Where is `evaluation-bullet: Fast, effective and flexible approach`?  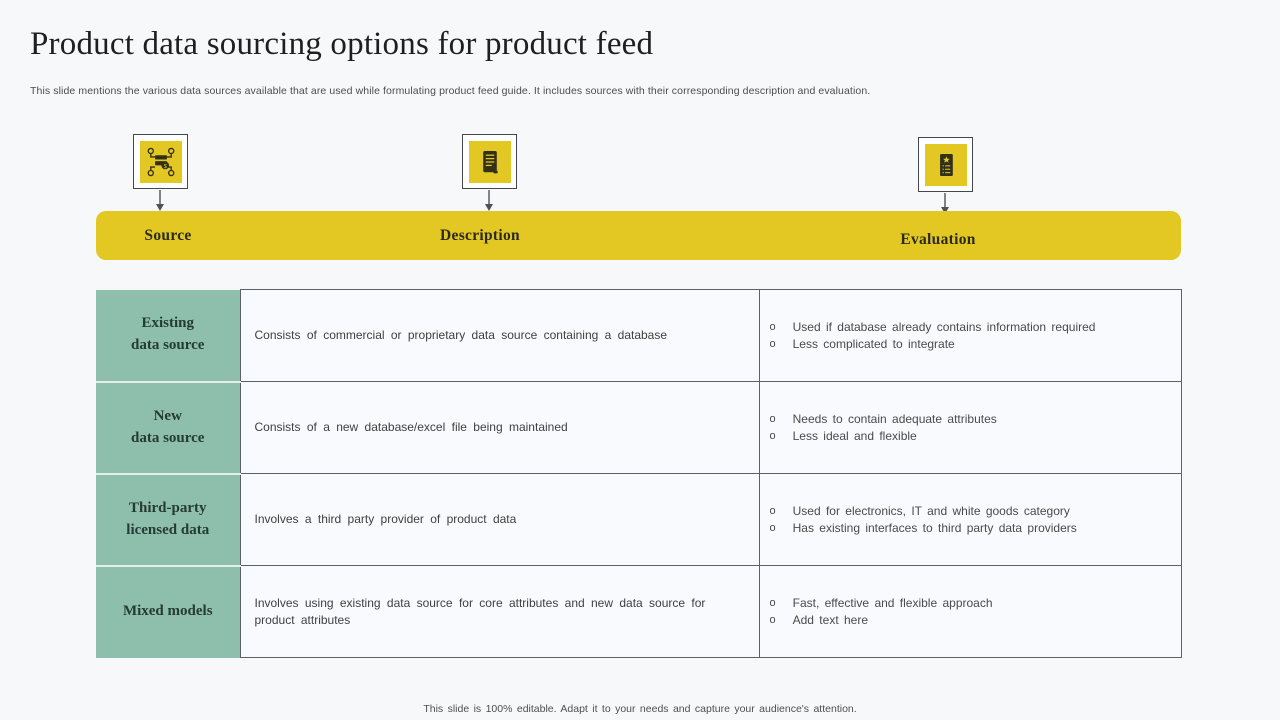 evaluation-bullet: Fast, effective and flexible approach is located at coordinates (970, 603).